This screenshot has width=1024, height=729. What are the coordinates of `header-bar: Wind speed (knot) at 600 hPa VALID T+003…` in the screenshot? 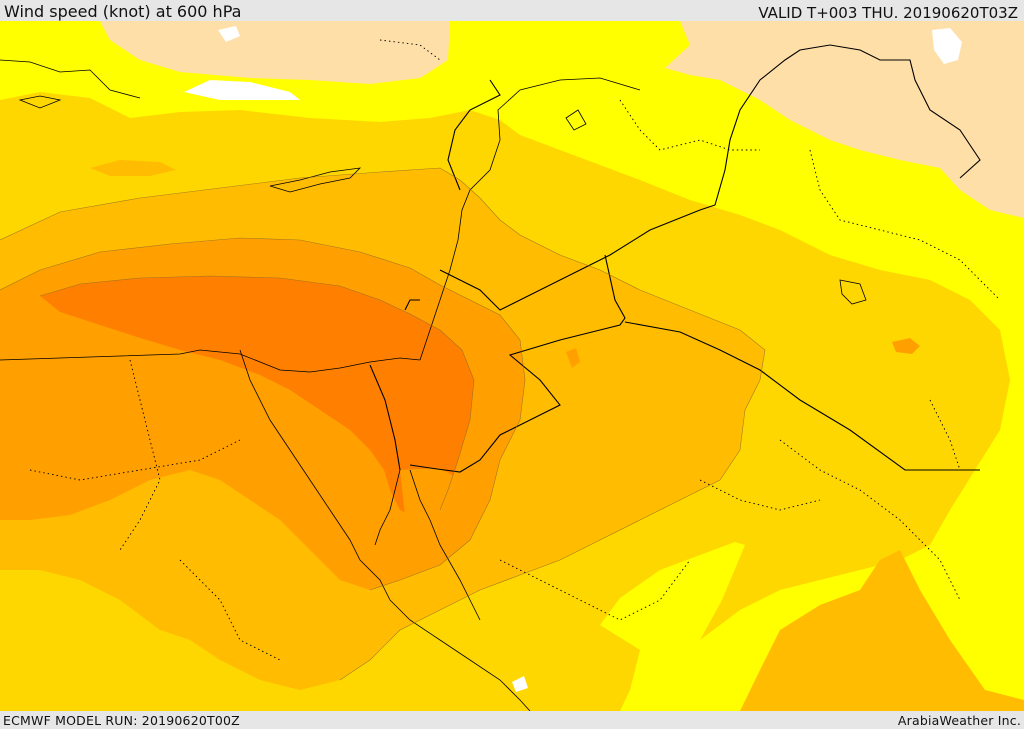 It's located at (512, 11).